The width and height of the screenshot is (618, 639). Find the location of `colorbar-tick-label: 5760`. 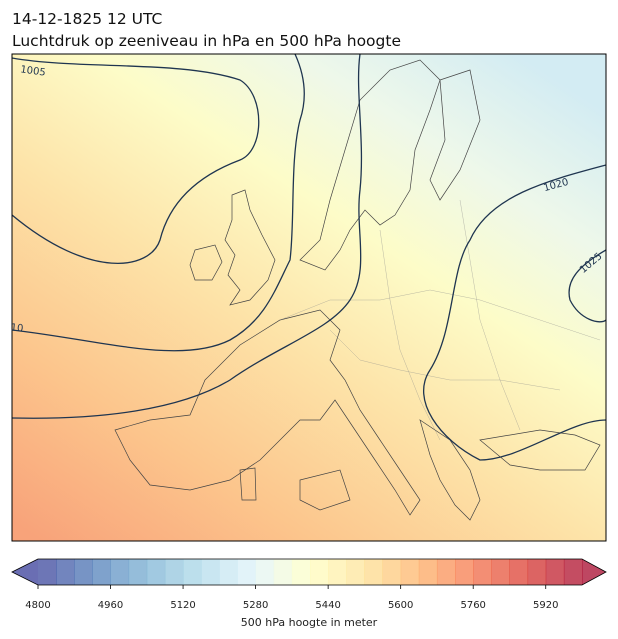

colorbar-tick-label: 5760 is located at coordinates (472, 605).